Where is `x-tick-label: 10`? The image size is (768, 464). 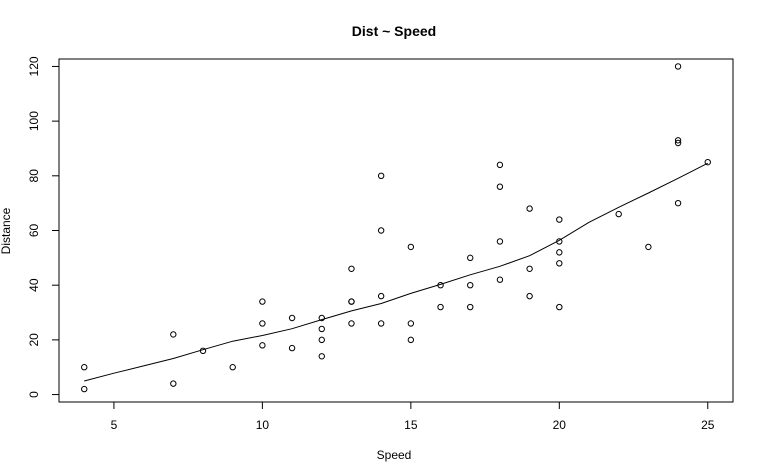 x-tick-label: 10 is located at coordinates (263, 425).